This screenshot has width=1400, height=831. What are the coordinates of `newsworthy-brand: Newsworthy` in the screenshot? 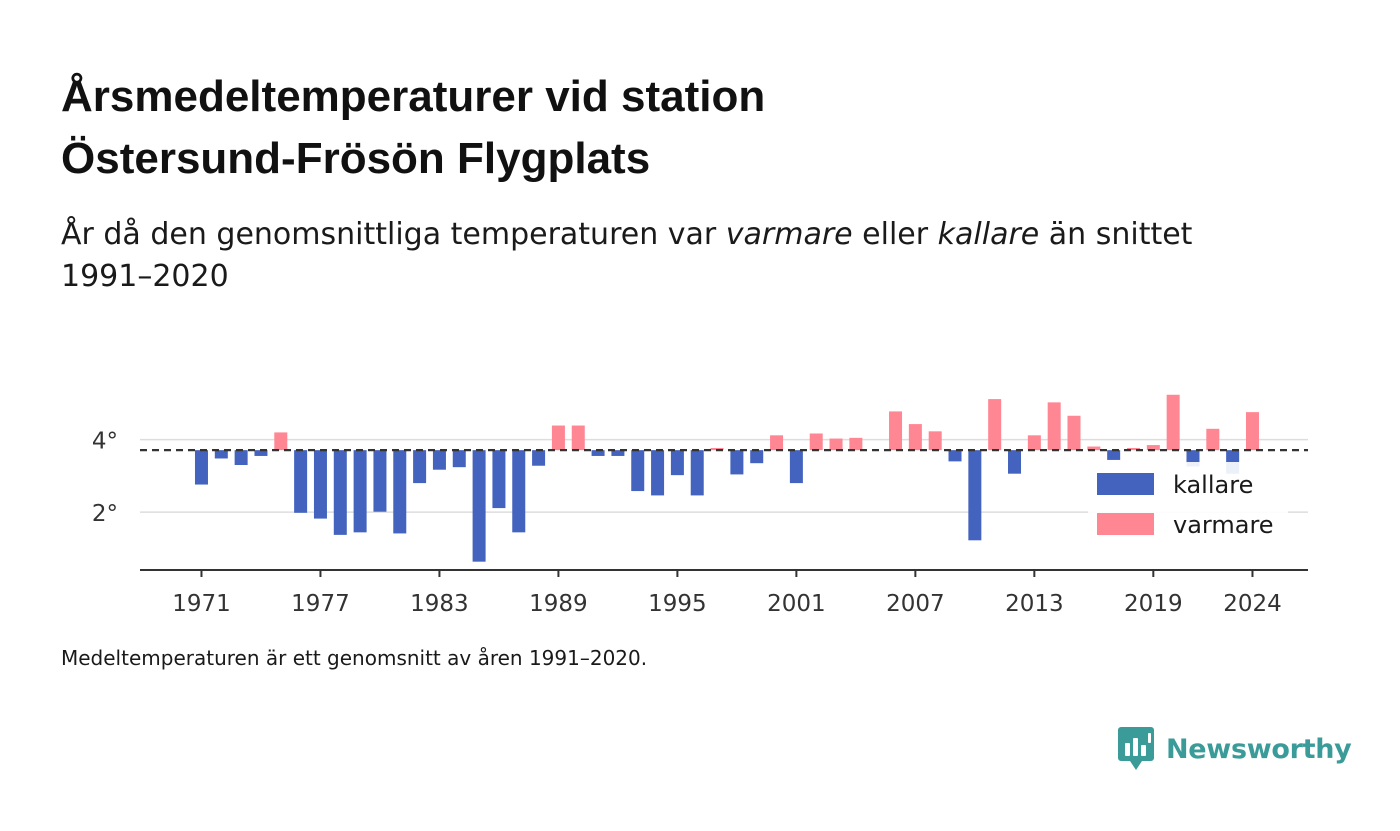 It's located at (1235, 749).